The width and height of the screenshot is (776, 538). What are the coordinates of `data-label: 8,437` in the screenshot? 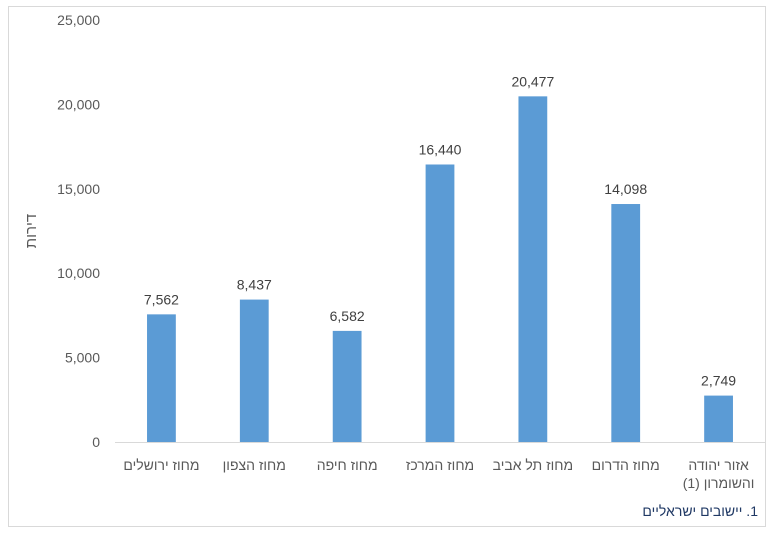 It's located at (254, 285).